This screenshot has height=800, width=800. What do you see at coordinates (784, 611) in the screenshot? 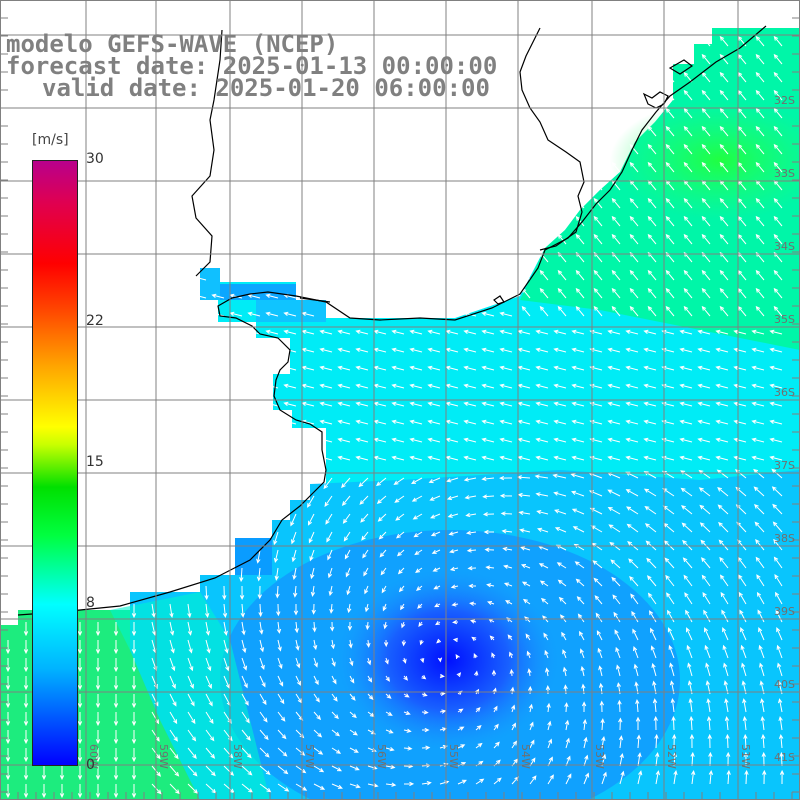
I see `lat-label: 39S` at bounding box center [784, 611].